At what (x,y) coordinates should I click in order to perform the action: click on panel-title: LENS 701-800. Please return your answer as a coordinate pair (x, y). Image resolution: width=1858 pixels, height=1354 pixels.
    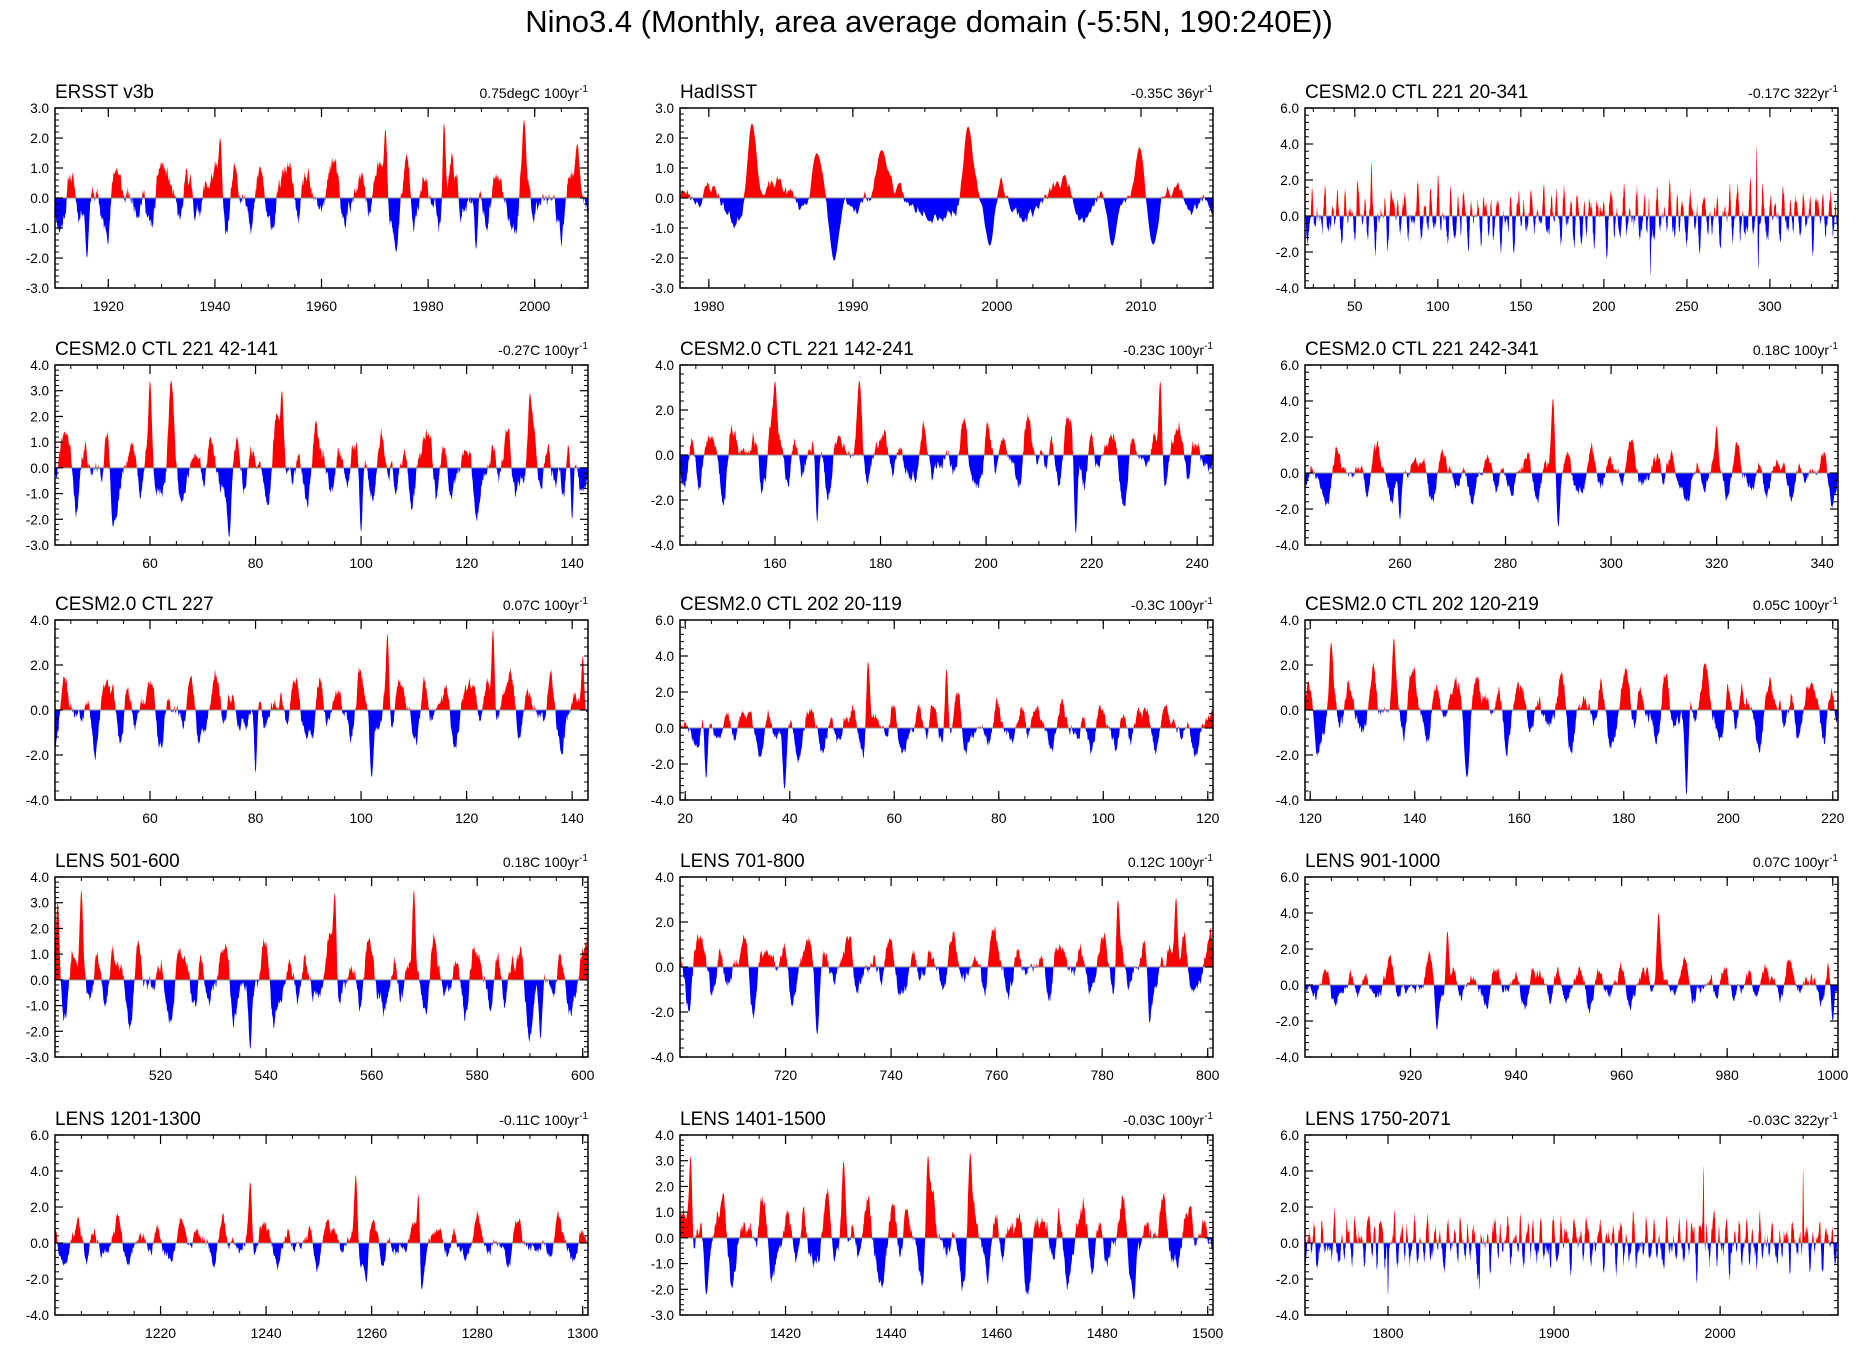
    Looking at the image, I should click on (742, 861).